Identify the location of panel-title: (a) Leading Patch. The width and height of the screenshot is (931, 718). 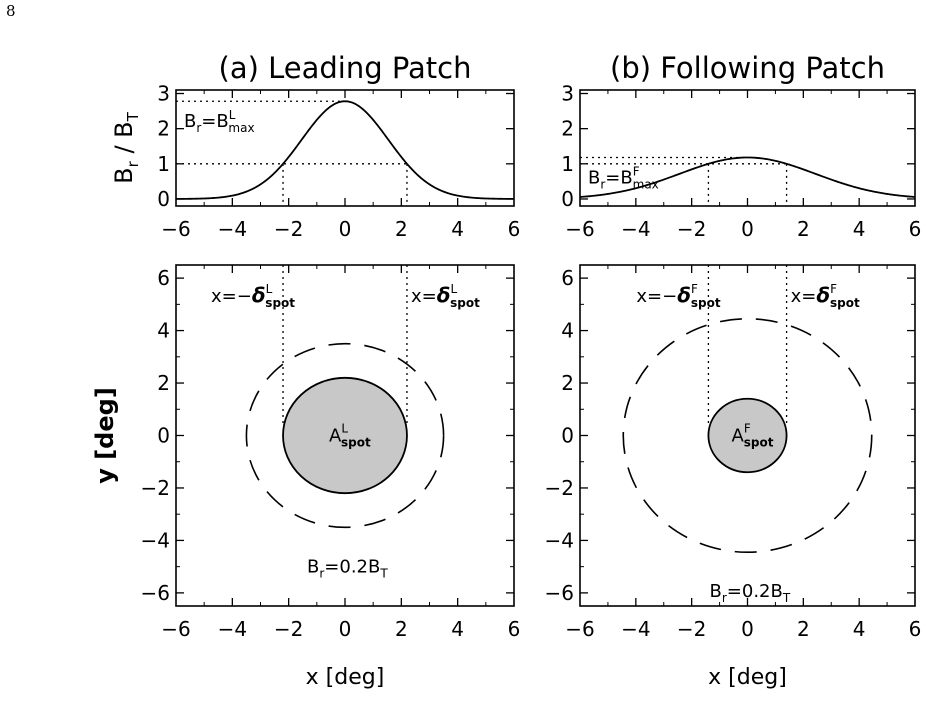
(345, 68).